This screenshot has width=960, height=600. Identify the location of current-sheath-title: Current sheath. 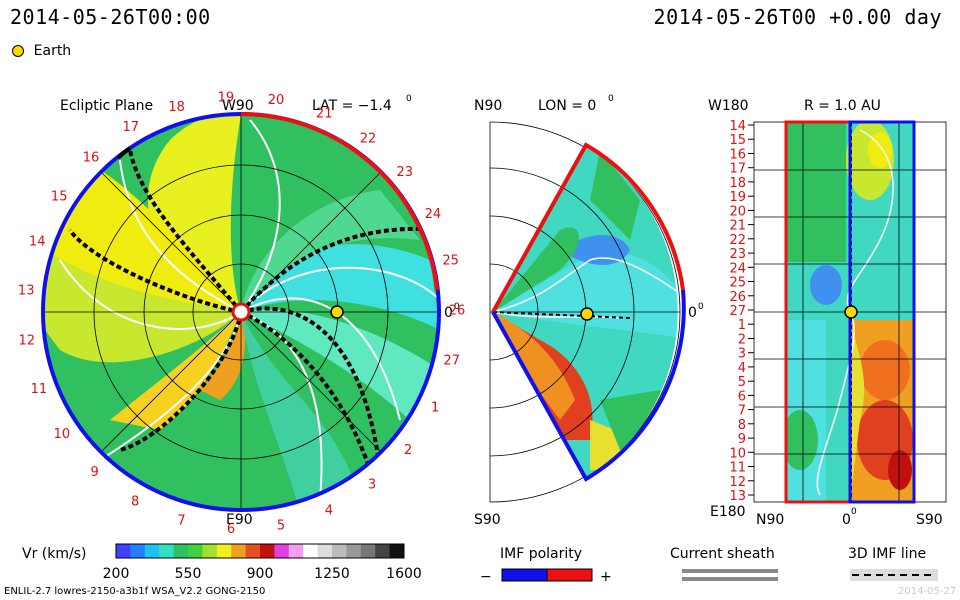
(722, 554).